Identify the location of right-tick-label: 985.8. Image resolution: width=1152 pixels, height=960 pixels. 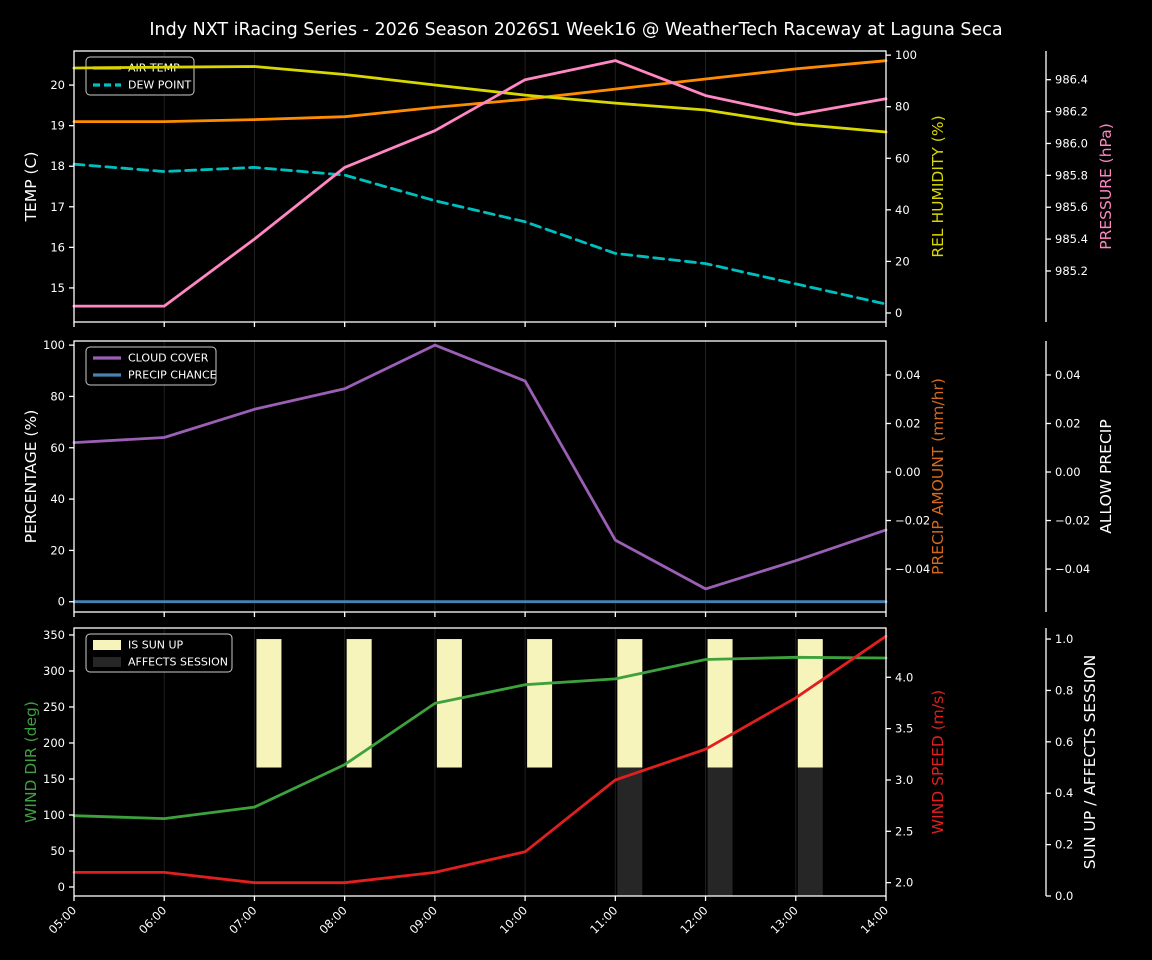
(1071, 175).